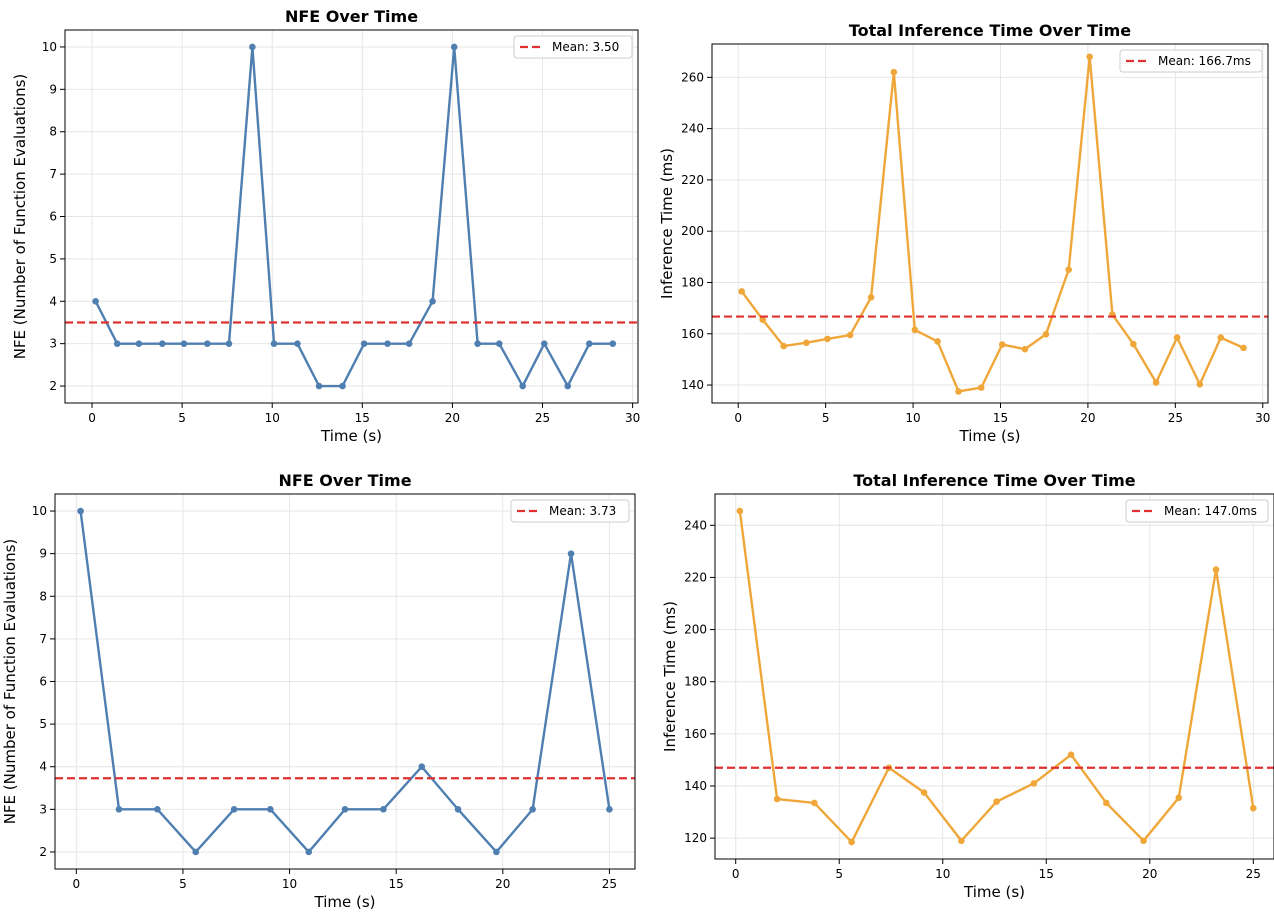  What do you see at coordinates (585, 47) in the screenshot?
I see `legend-label: Mean: 3.50` at bounding box center [585, 47].